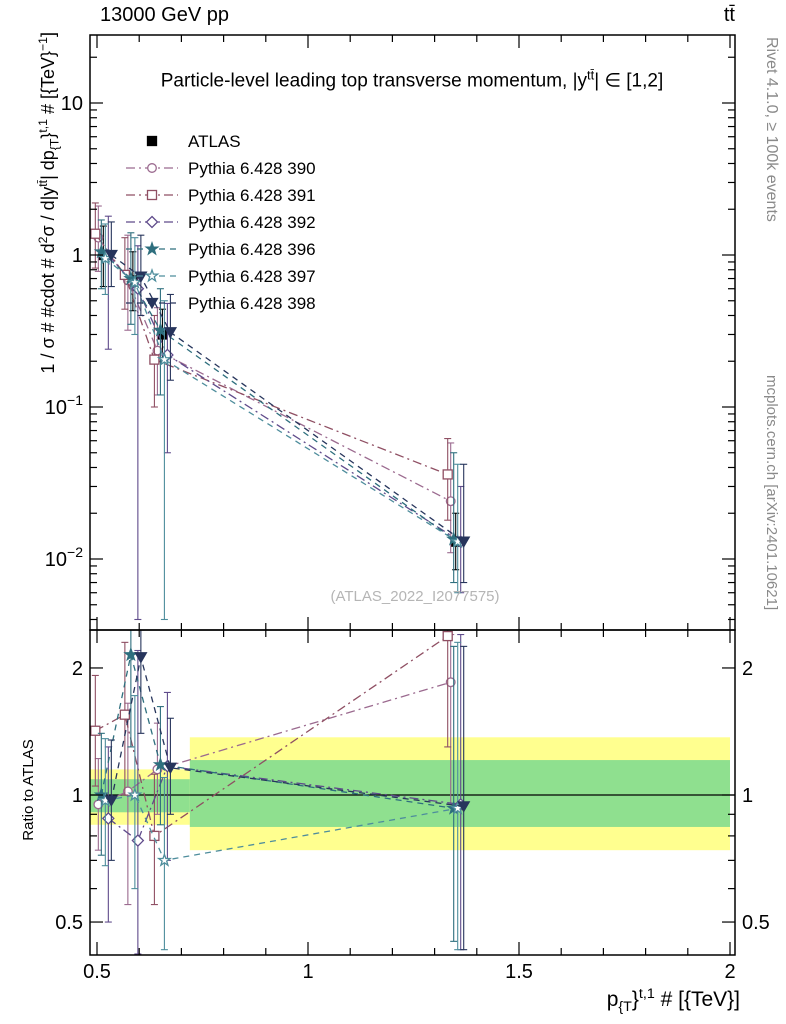 The height and width of the screenshot is (1024, 786). I want to click on svg-text: 10⁻¹, so click(64, 405).